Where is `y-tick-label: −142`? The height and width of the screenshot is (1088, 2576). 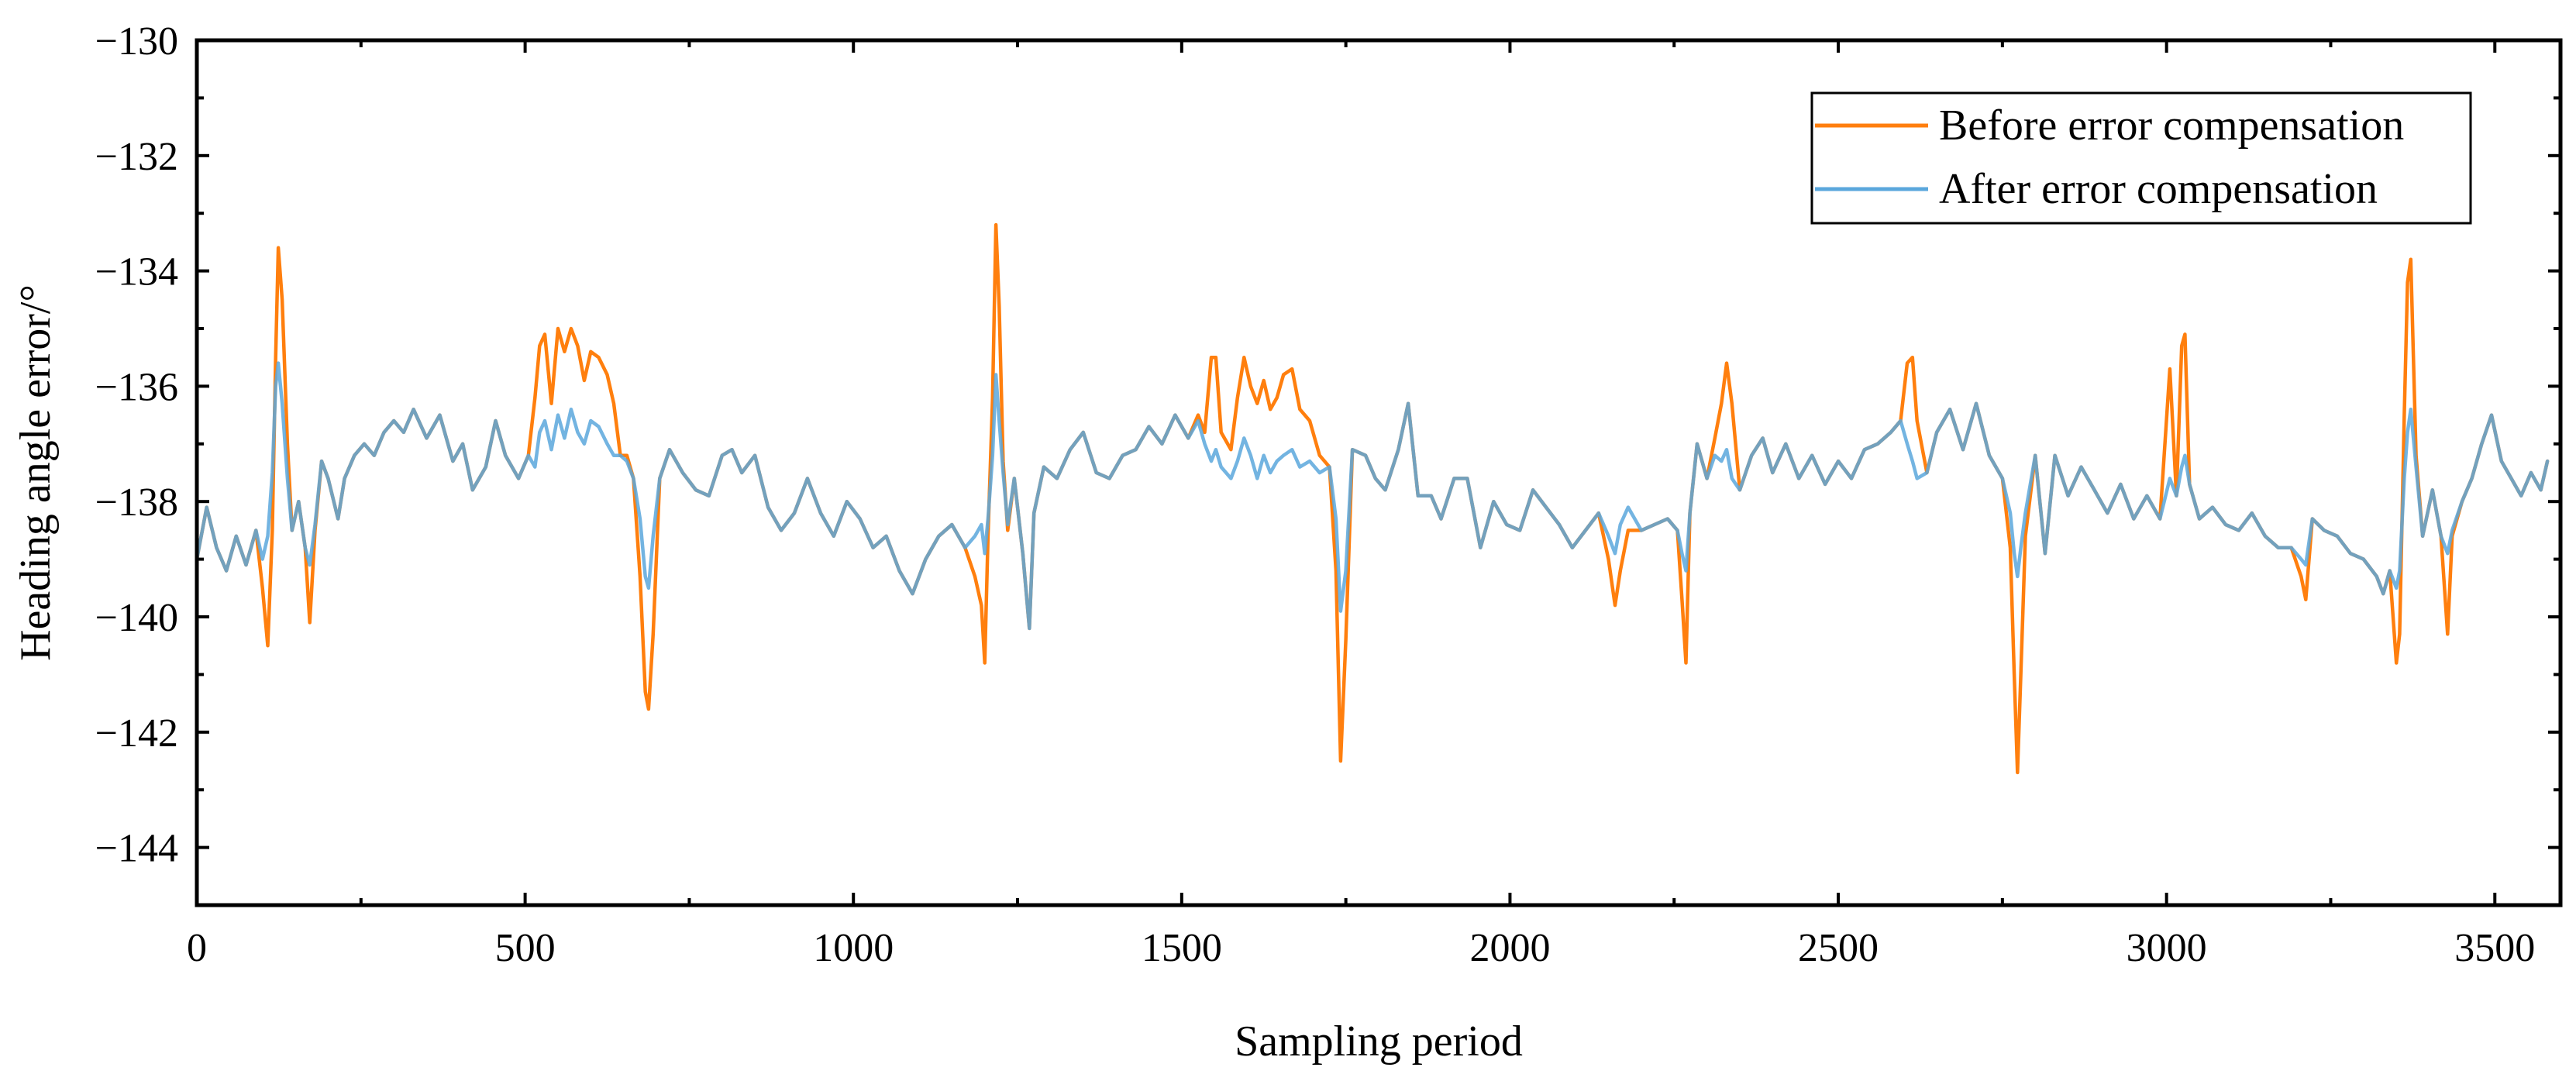 y-tick-label: −142 is located at coordinates (136, 733).